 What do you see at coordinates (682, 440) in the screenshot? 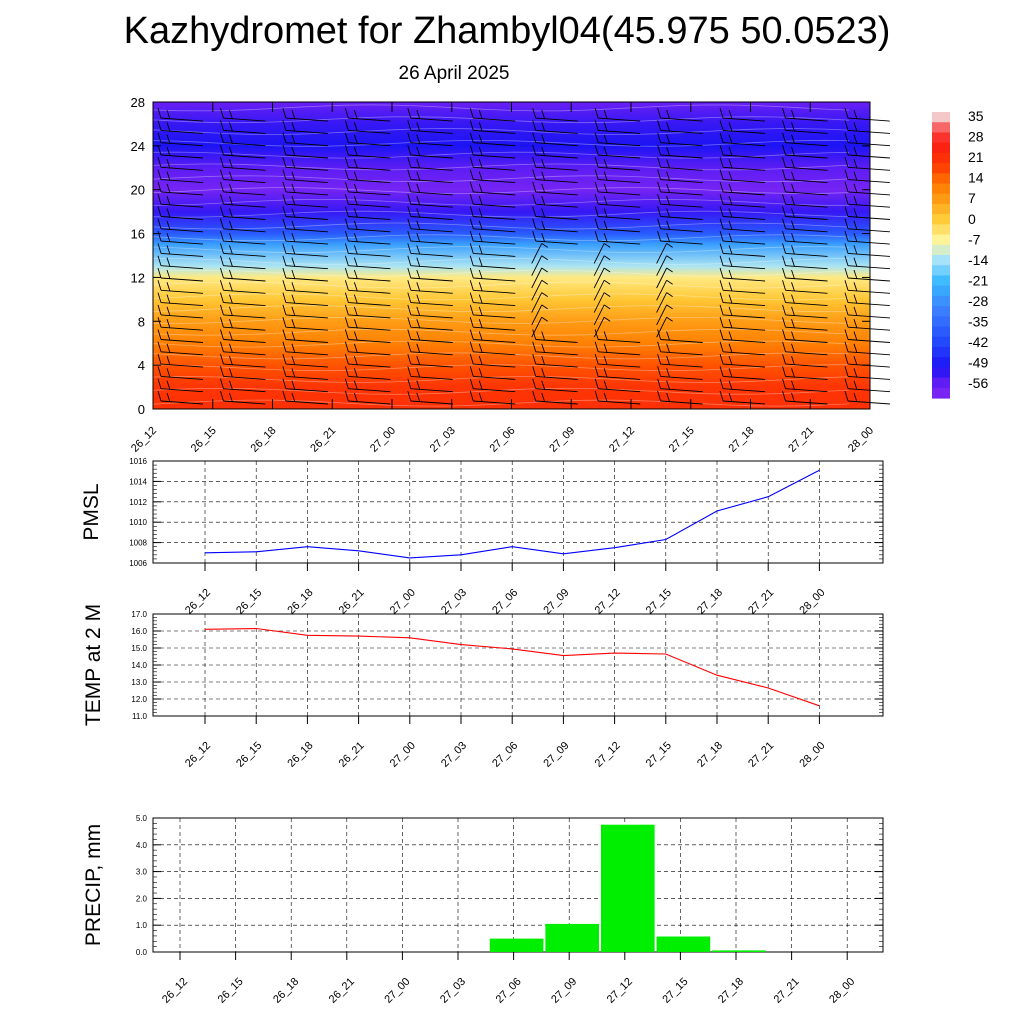
I see `heatmap-x-label: 27_15` at bounding box center [682, 440].